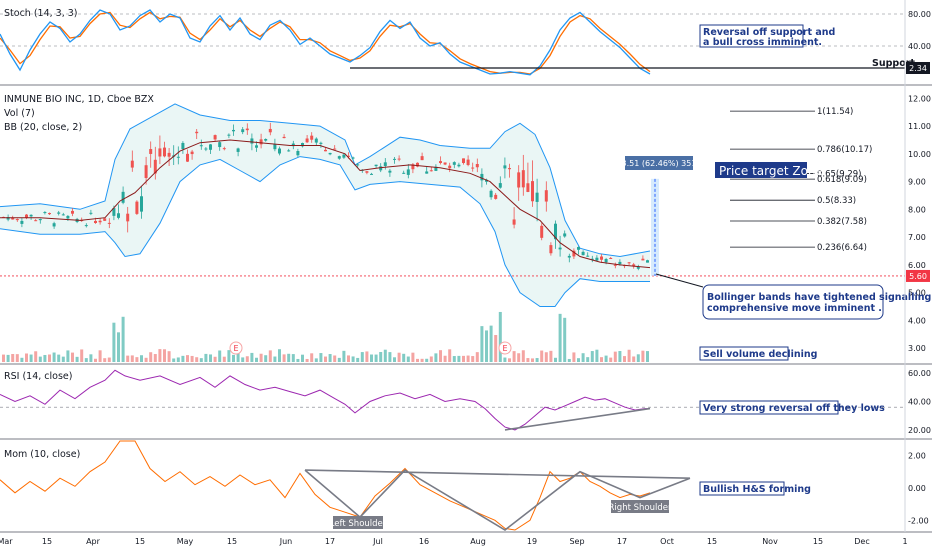 This screenshot has width=932, height=554. Describe the element at coordinates (622, 541) in the screenshot. I see `time-tick-label: 17` at that location.